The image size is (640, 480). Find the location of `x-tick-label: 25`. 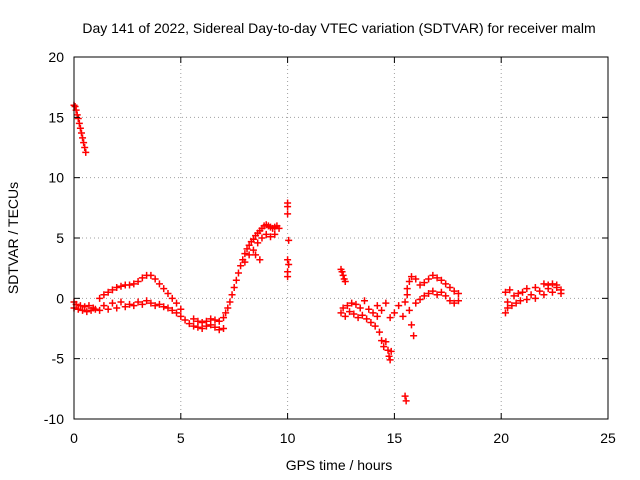

x-tick-label: 25 is located at coordinates (608, 438).